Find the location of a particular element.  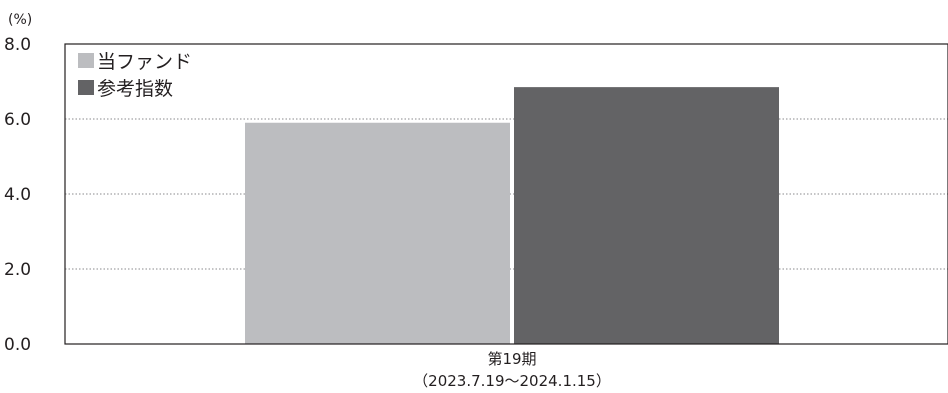

y-unit-label: (%) is located at coordinates (20, 20).